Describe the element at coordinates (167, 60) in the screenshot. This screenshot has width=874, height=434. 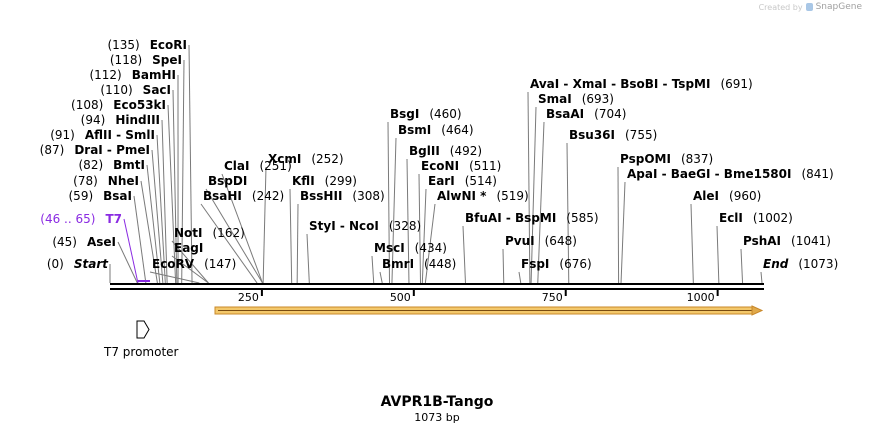
I see `site-name-spei: SpeI` at that location.